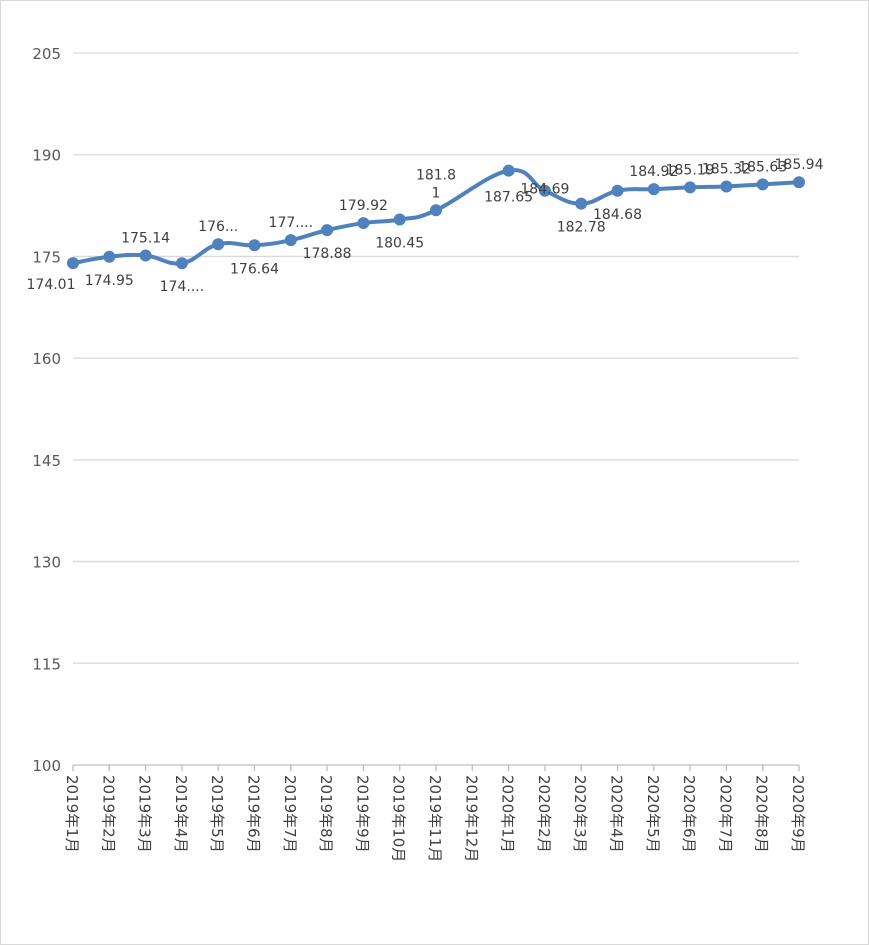 Image resolution: width=869 pixels, height=945 pixels. I want to click on y-tick-label: 115, so click(46, 664).